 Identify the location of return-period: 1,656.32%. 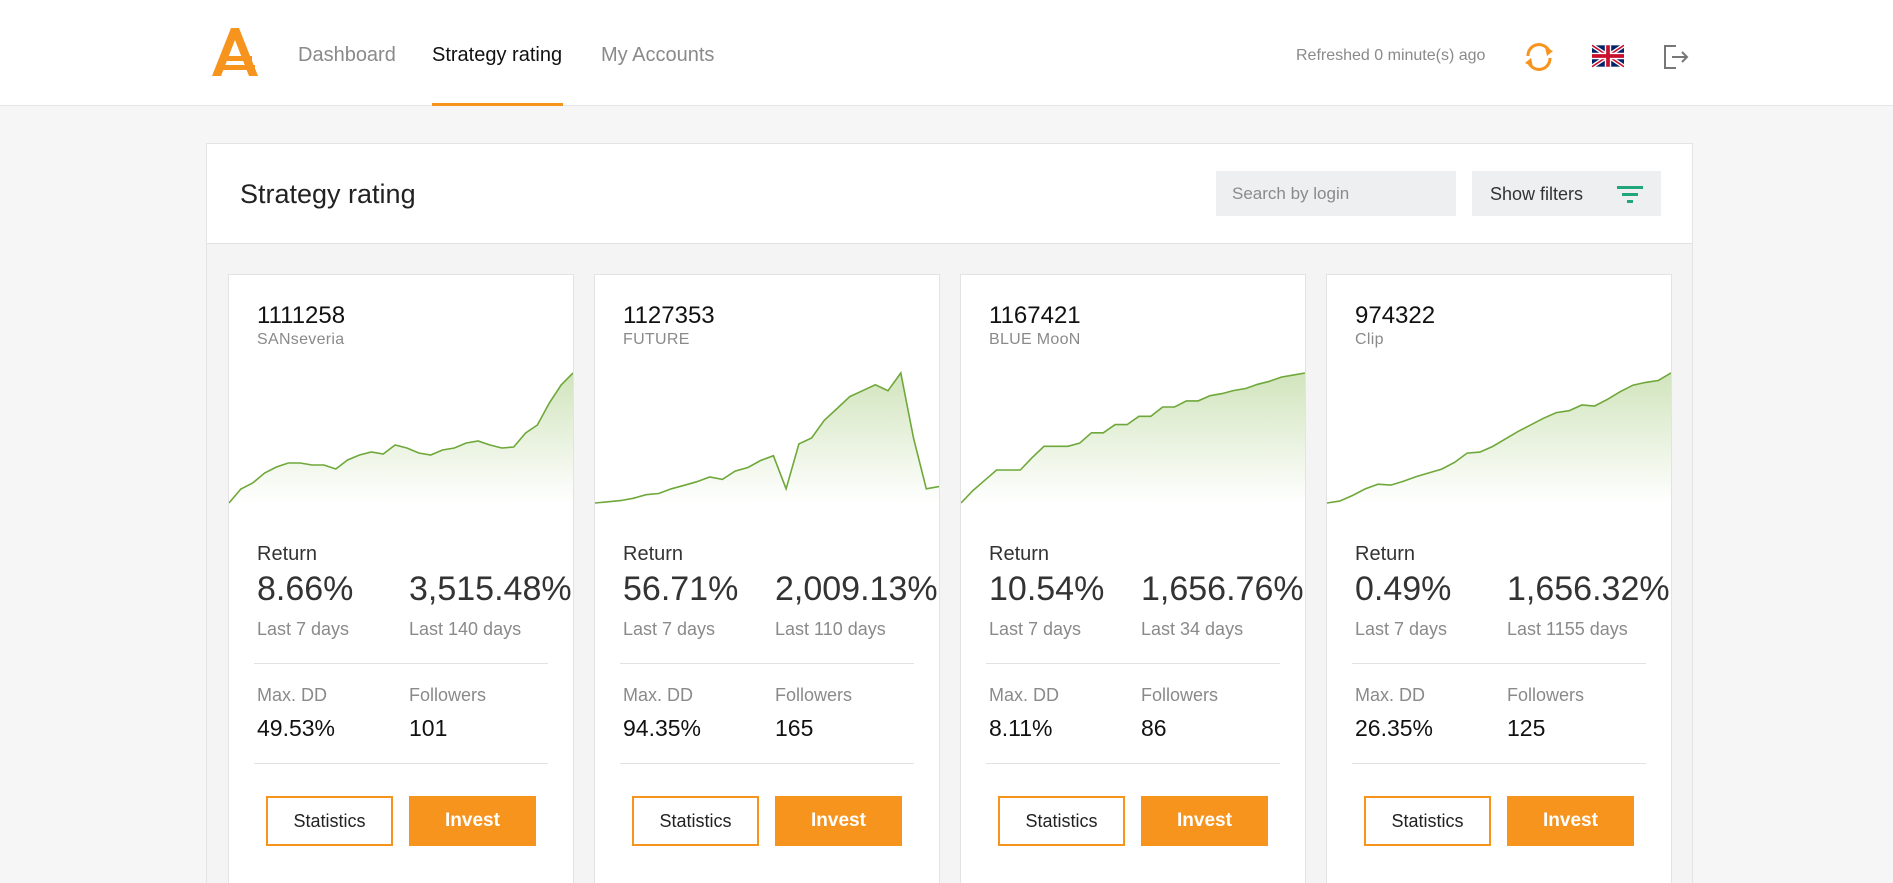
(1588, 589).